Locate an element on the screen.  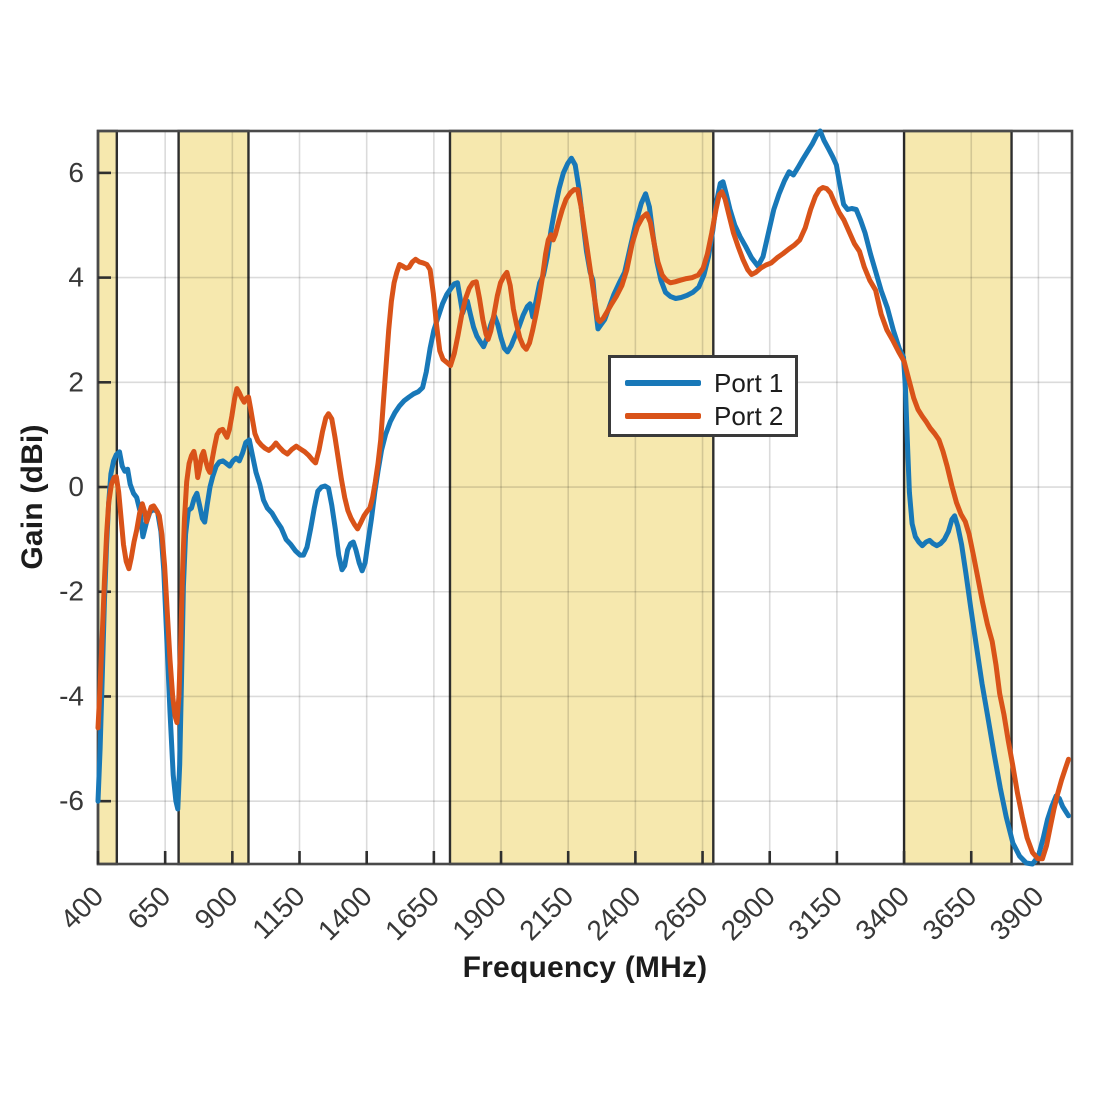
x-tick-label: 3150 is located at coordinates (815, 913).